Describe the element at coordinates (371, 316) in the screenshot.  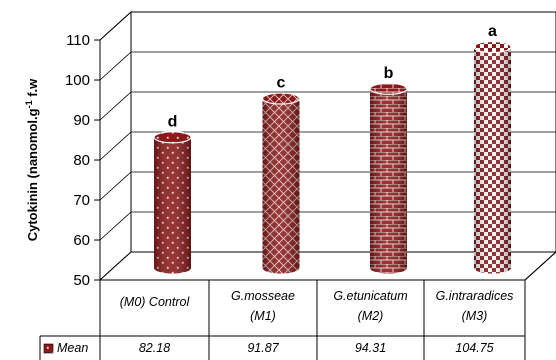
I see `category-label: (M2)` at that location.